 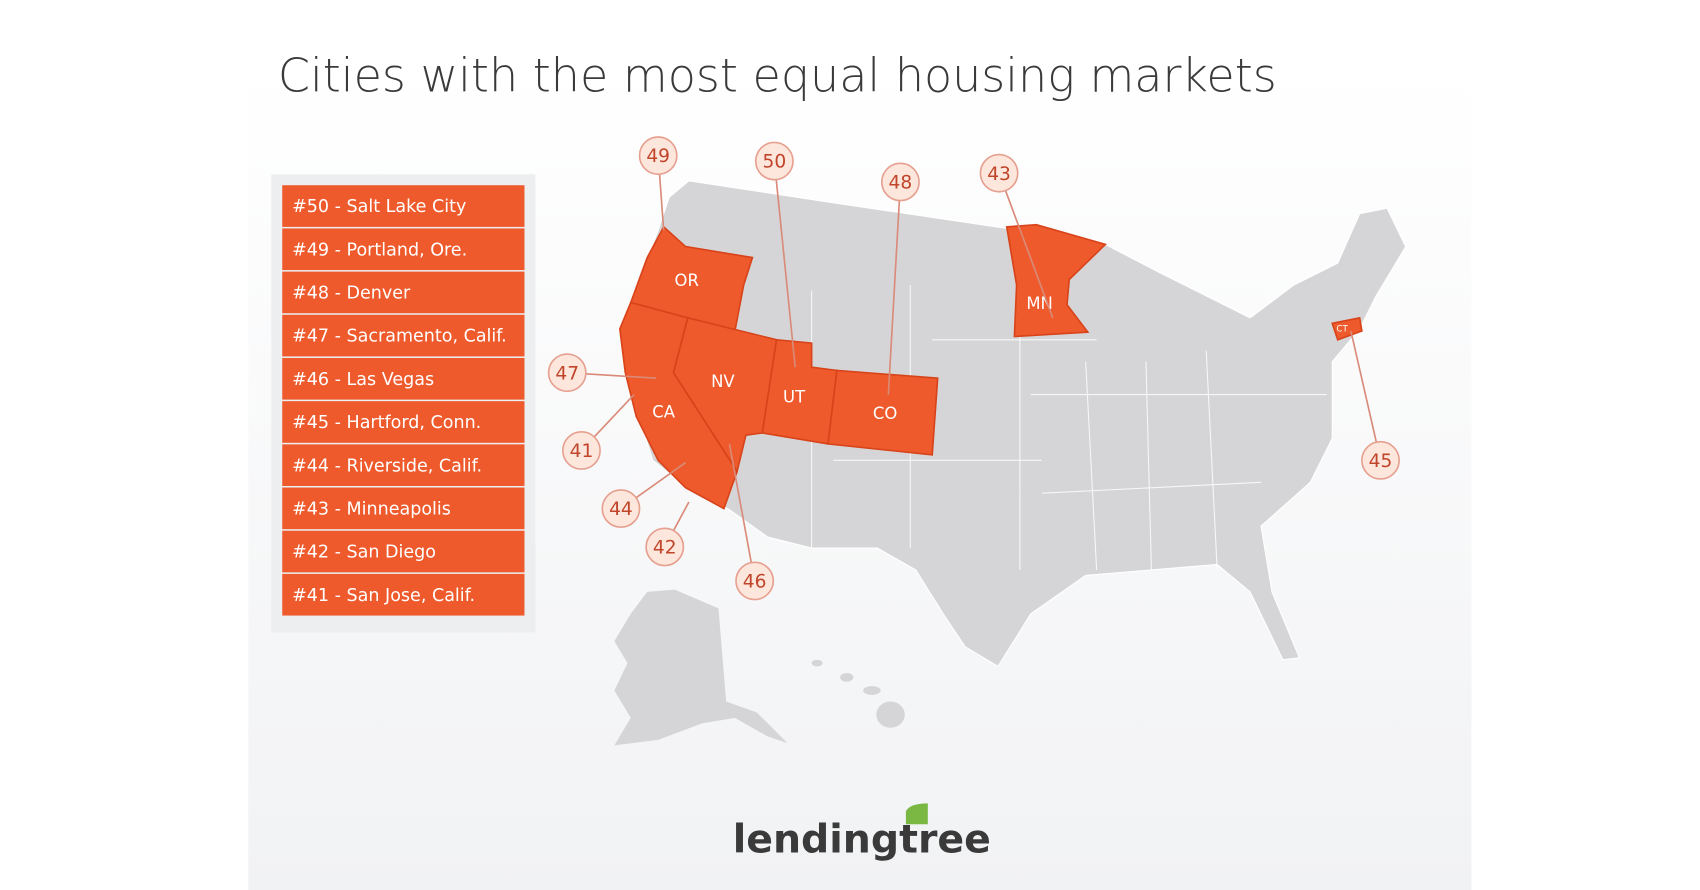 I want to click on state-label: UT, so click(x=794, y=396).